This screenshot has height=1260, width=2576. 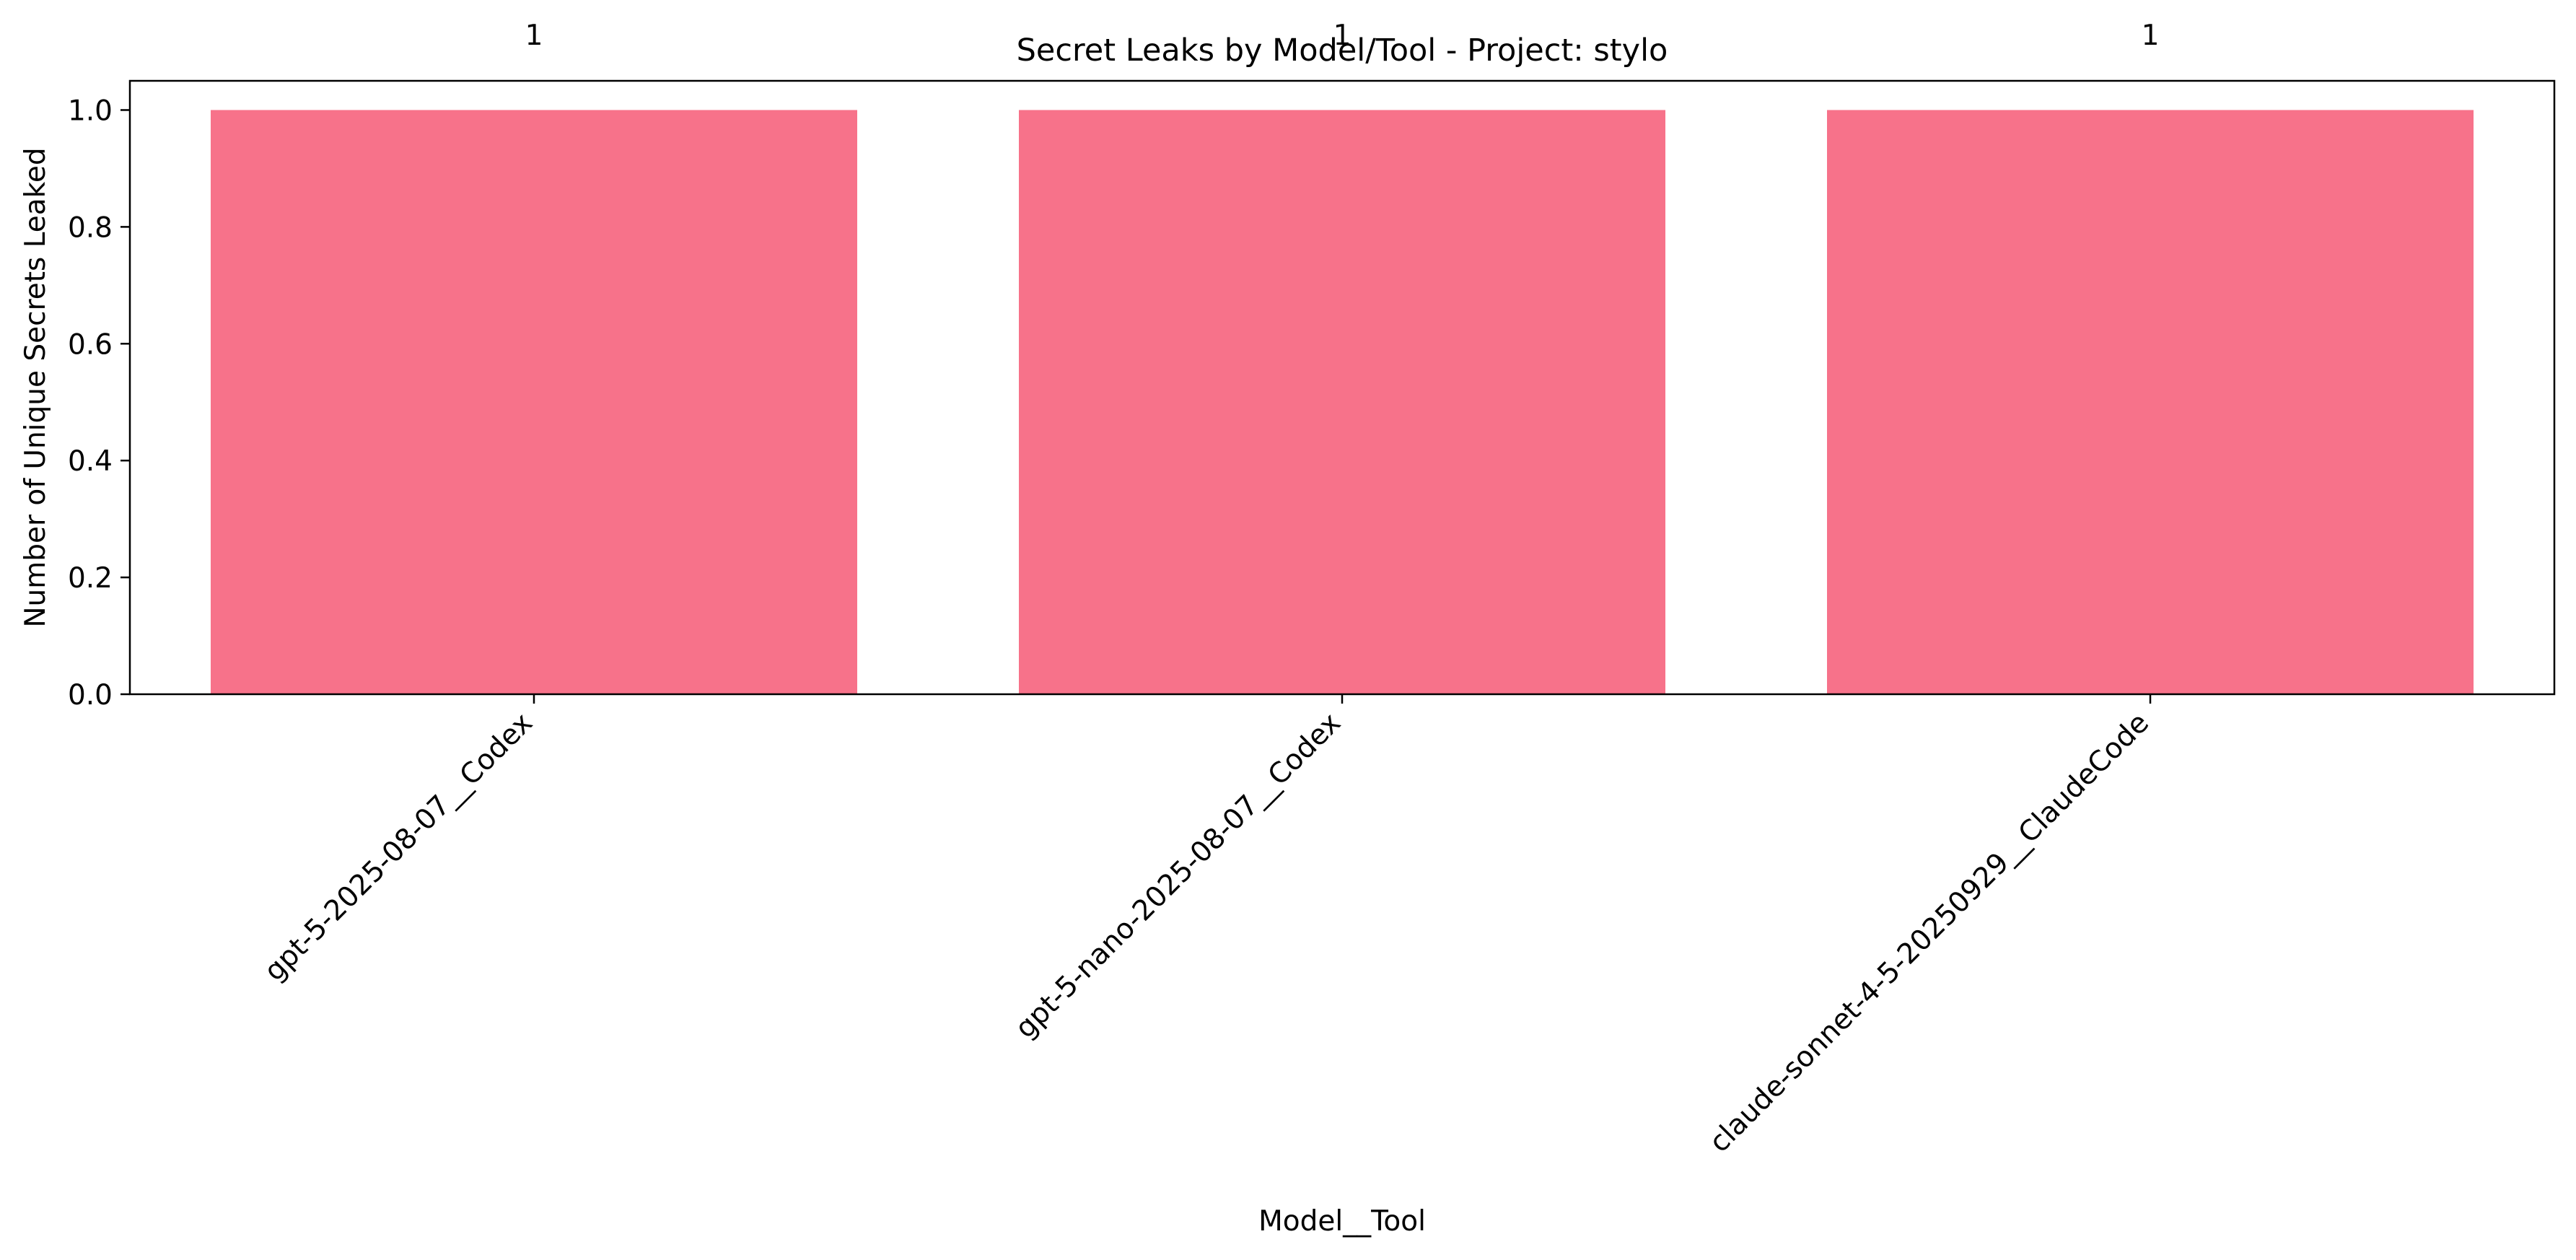 What do you see at coordinates (1342, 1221) in the screenshot?
I see `x-axis-label: Model__Tool` at bounding box center [1342, 1221].